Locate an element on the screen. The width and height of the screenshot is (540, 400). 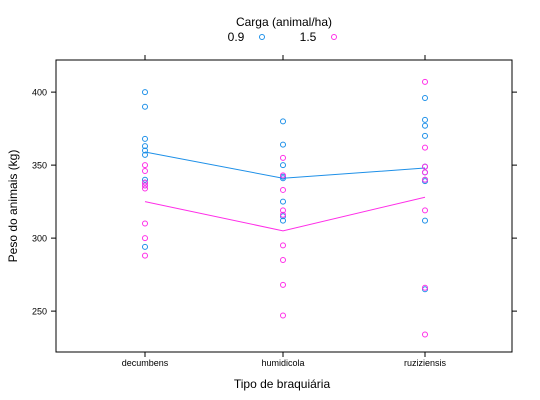
point-0.9-ruziziensis-1 is located at coordinates (425, 119).